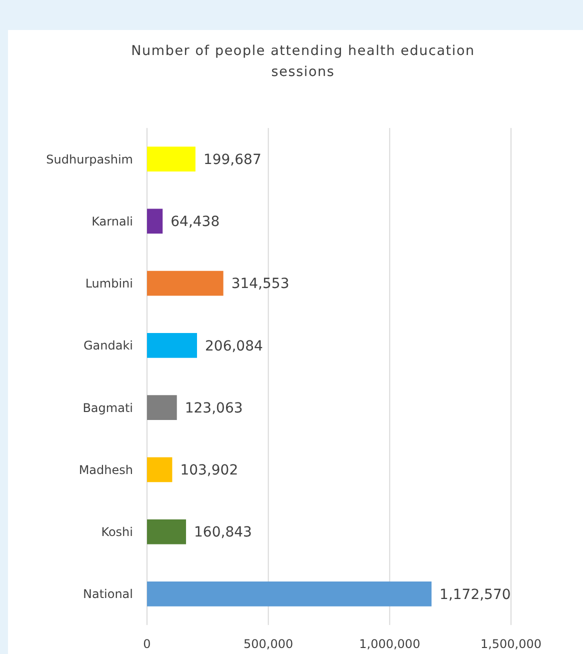 The image size is (583, 654). Describe the element at coordinates (511, 644) in the screenshot. I see `x-tick-label: 1,500,000` at that location.